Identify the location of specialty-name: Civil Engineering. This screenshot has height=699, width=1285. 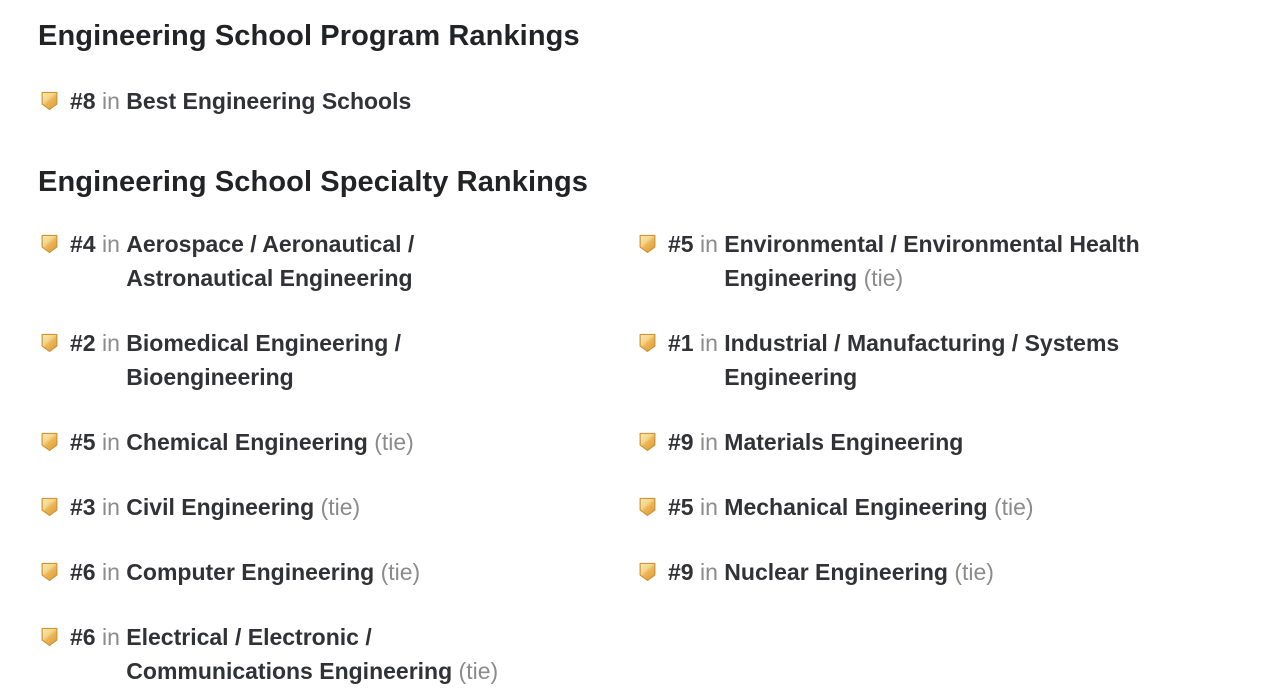
(220, 507).